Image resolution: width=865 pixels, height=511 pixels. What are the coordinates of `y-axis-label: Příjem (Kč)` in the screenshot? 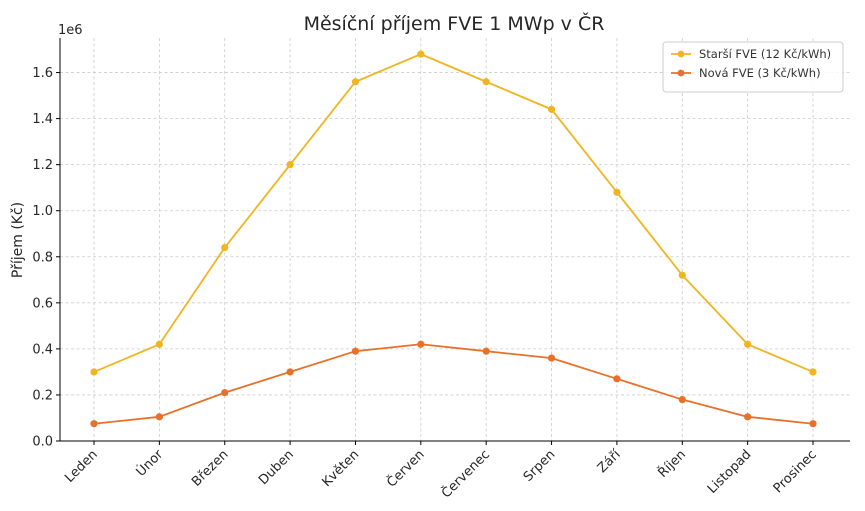 It's located at (18, 240).